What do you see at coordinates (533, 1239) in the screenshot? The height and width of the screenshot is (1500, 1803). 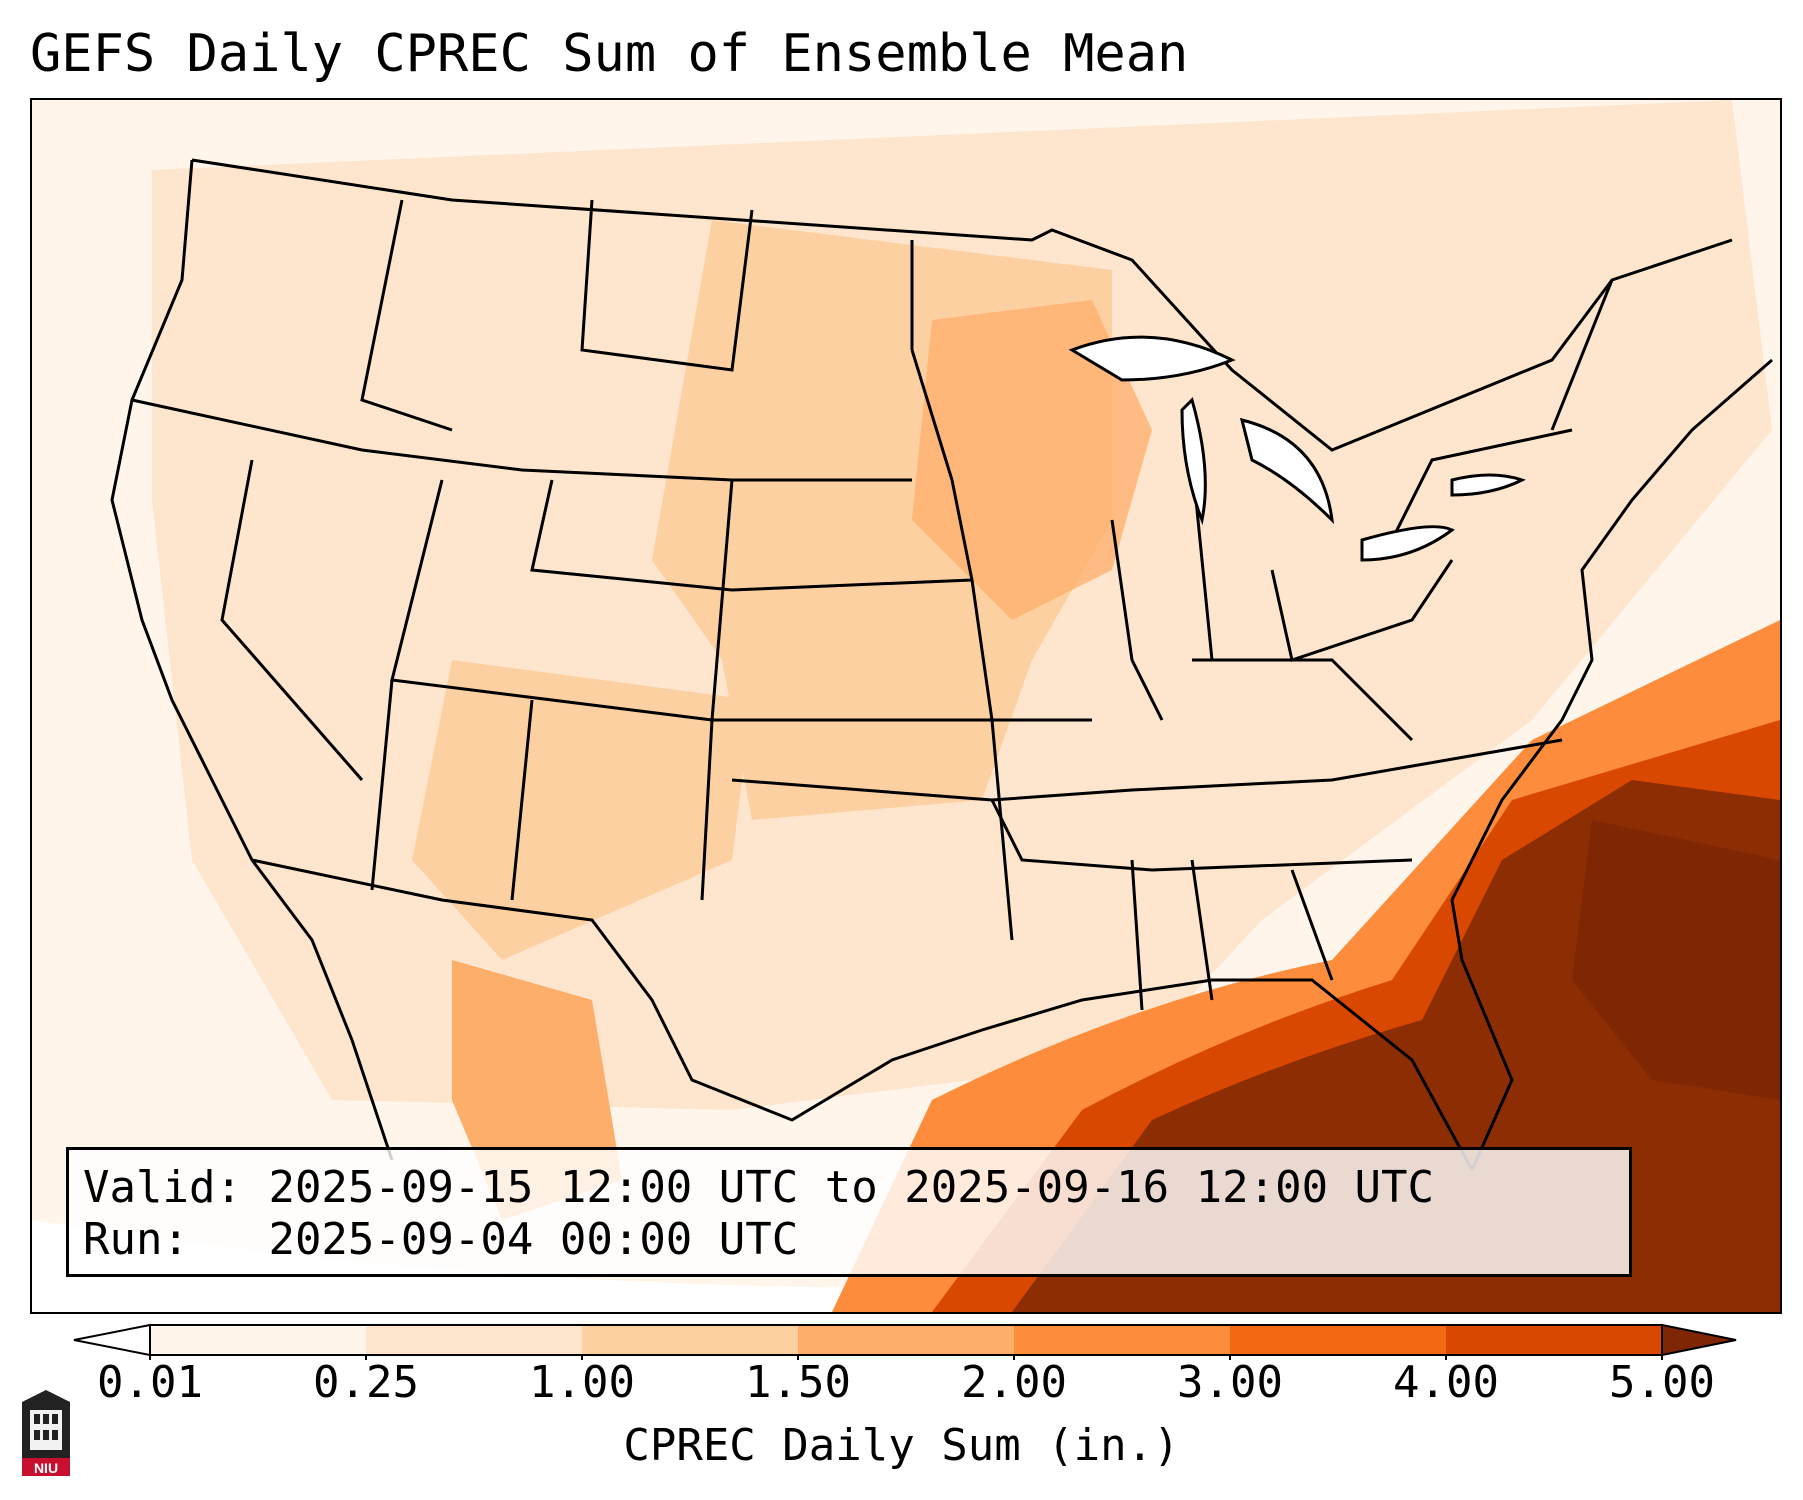 I see `run-value: 2025-09-04 00:00 UTC` at bounding box center [533, 1239].